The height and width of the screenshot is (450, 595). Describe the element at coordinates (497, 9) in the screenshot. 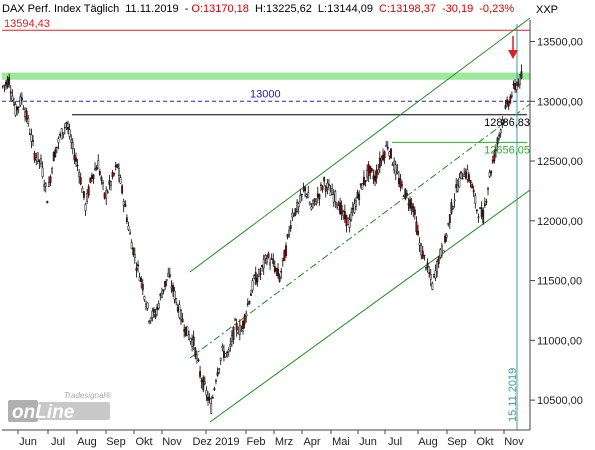

I see `change-percent: -0,23%` at that location.